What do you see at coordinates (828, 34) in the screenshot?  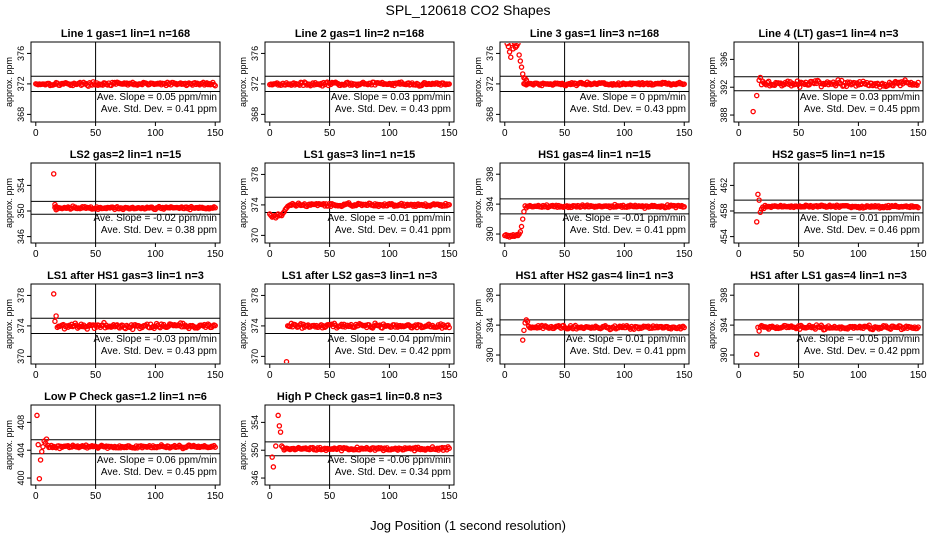 I see `panel-title: Line 4 (LT) gas=1 lin=4 n=3` at bounding box center [828, 34].